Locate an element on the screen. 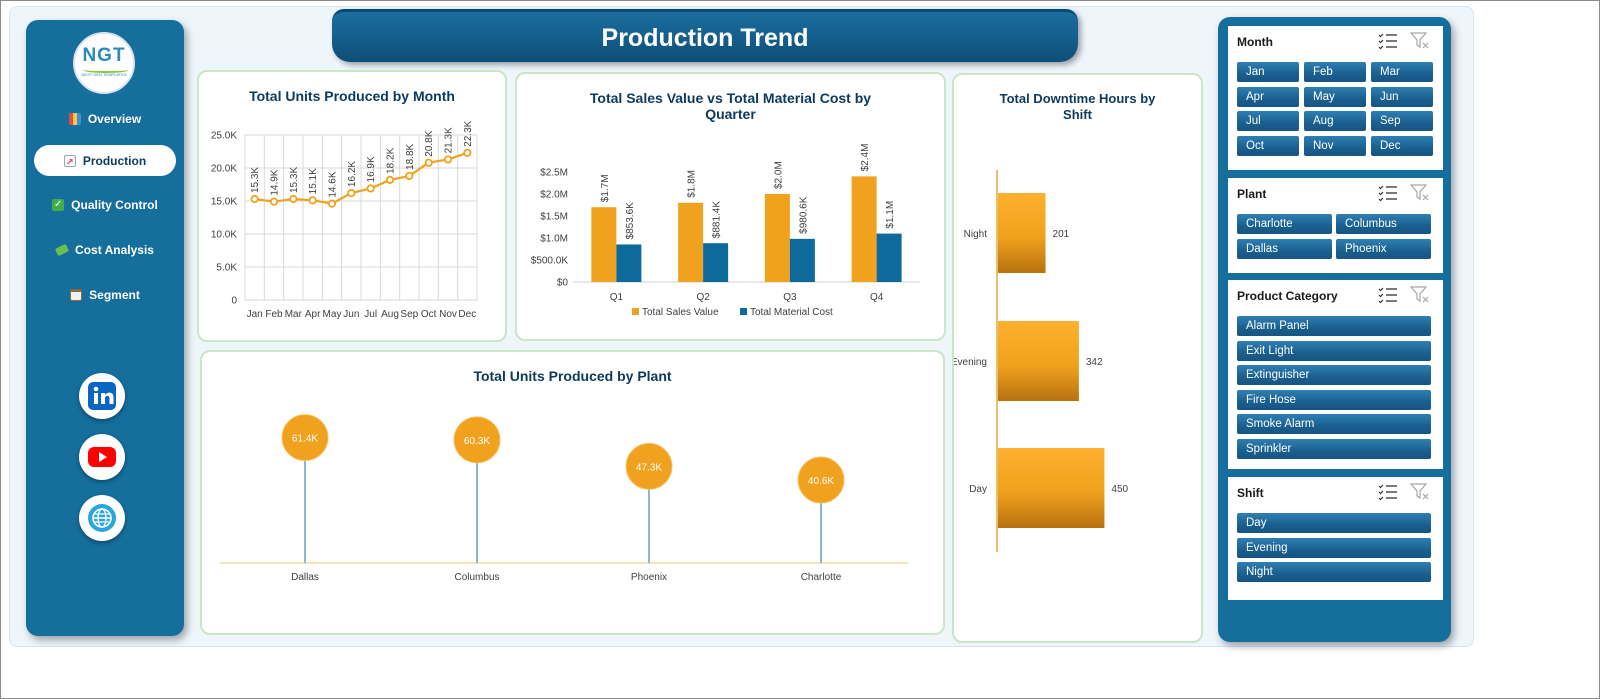 Image resolution: width=1600 pixels, height=699 pixels. month-option: Dec is located at coordinates (1402, 145).